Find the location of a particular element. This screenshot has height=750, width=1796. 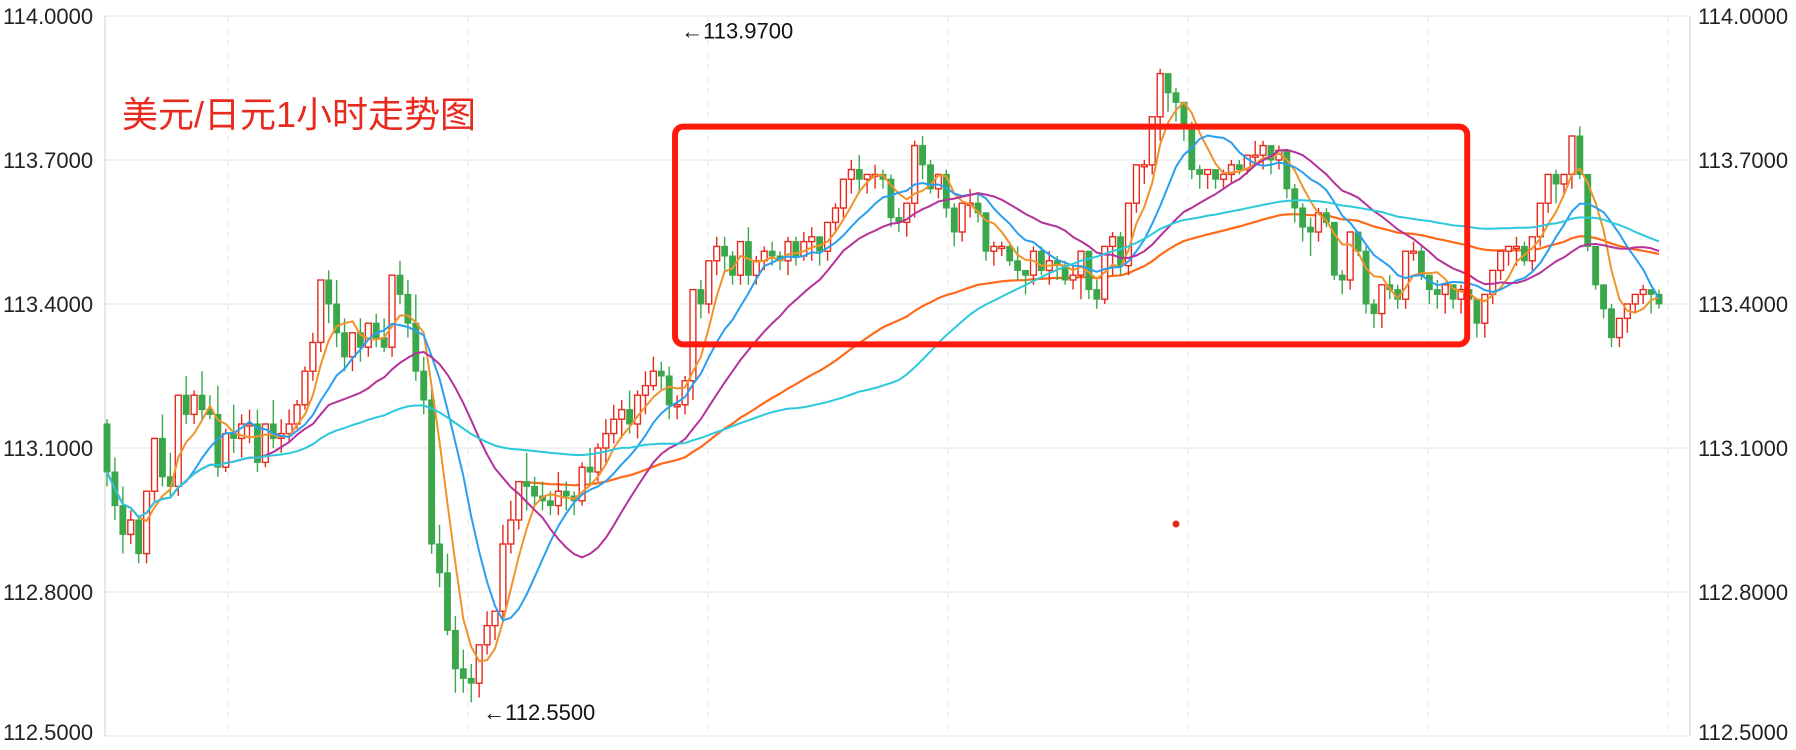

y-tick-right-4: 112.8000 is located at coordinates (1743, 592).